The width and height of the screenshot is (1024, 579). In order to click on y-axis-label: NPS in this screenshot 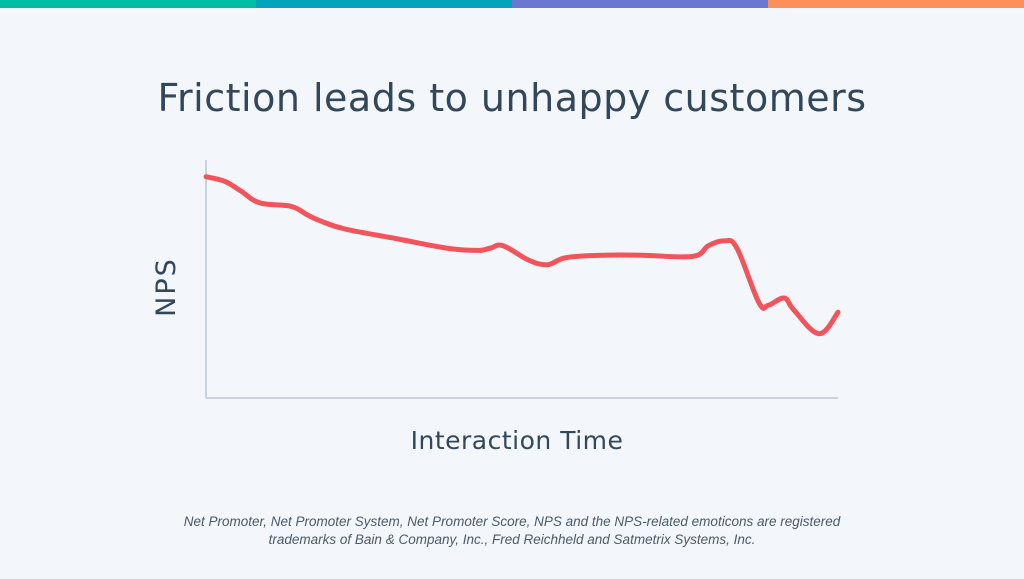, I will do `click(166, 287)`.